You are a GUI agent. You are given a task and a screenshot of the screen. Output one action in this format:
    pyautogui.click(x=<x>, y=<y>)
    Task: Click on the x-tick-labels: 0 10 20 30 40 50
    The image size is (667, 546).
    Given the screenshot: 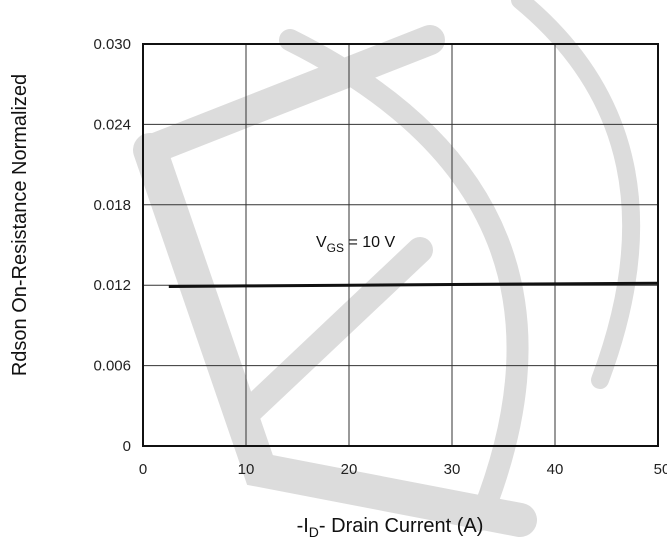 What is the action you would take?
    pyautogui.click(x=403, y=469)
    